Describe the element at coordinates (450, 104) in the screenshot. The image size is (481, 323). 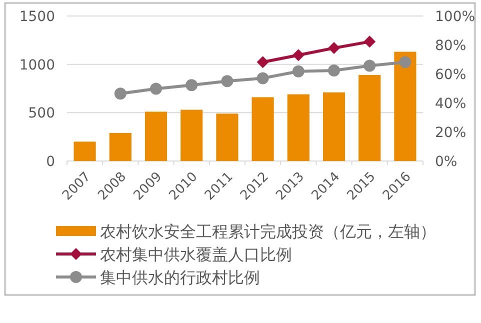
I see `y2-tick-label: 40%` at that location.